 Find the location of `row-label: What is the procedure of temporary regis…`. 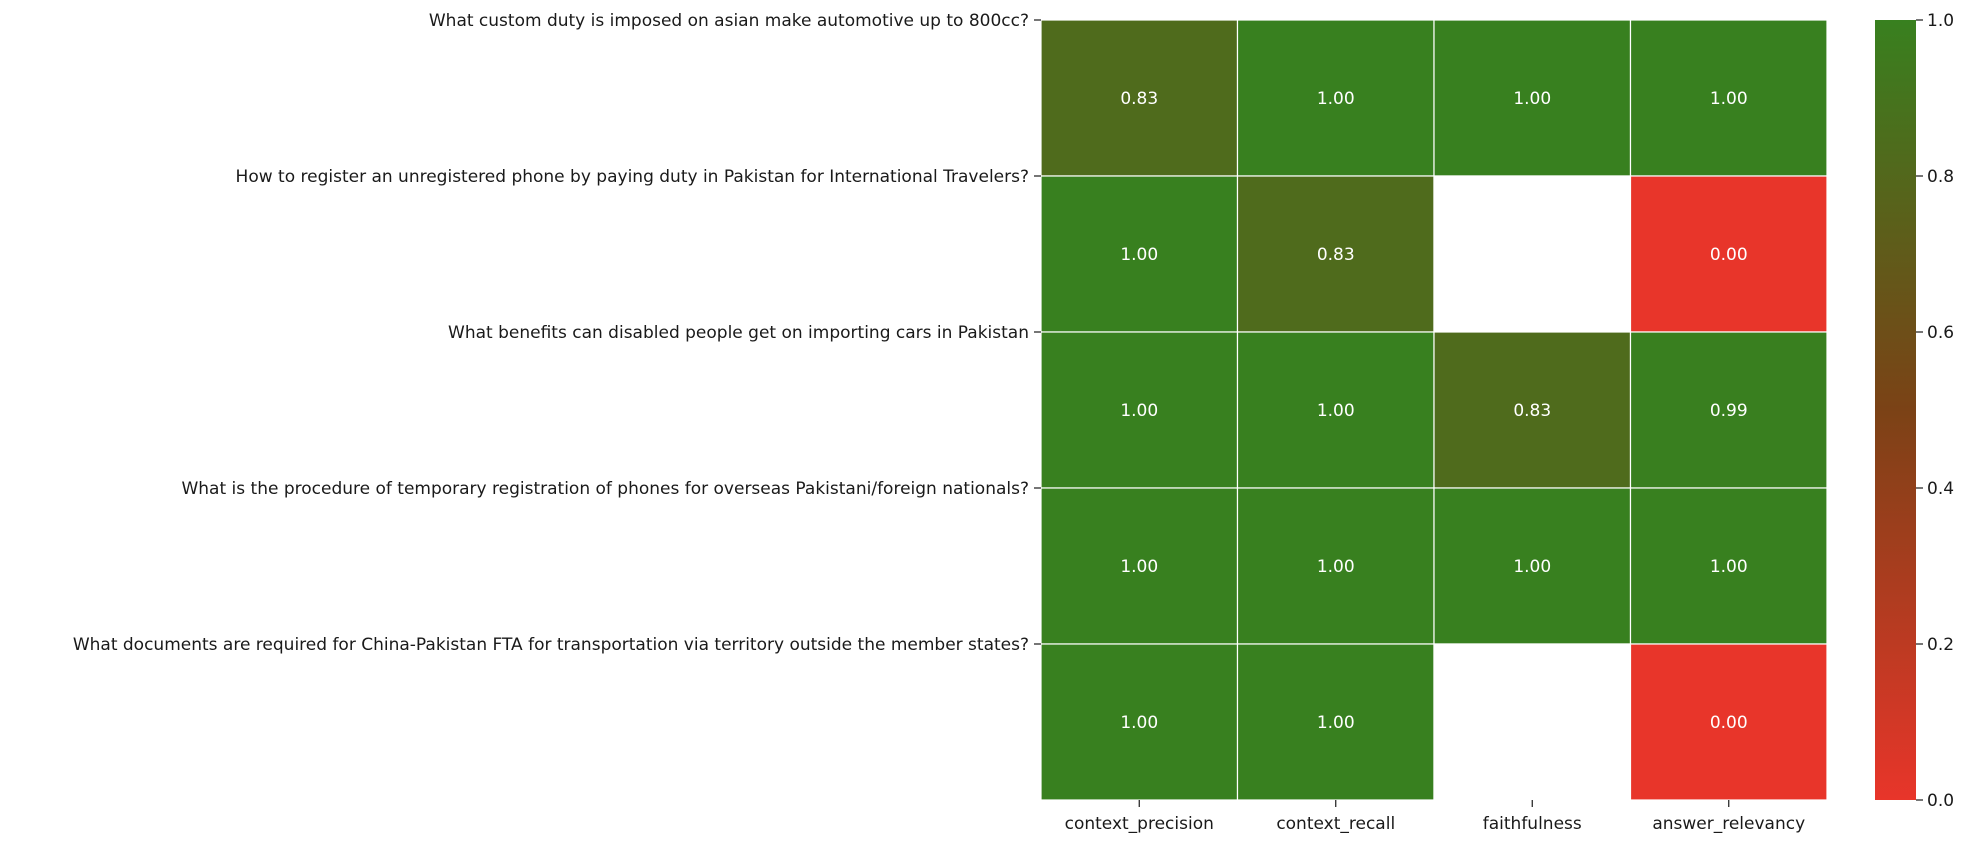

row-label: What is the procedure of temporary regis… is located at coordinates (605, 489).